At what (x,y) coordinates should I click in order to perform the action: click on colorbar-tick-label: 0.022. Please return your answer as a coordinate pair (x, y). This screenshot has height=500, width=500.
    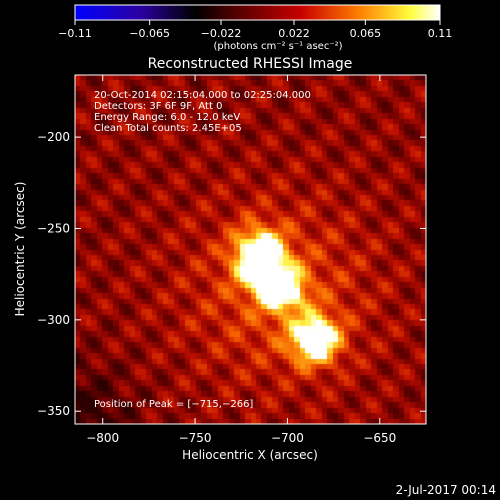
    Looking at the image, I should click on (294, 33).